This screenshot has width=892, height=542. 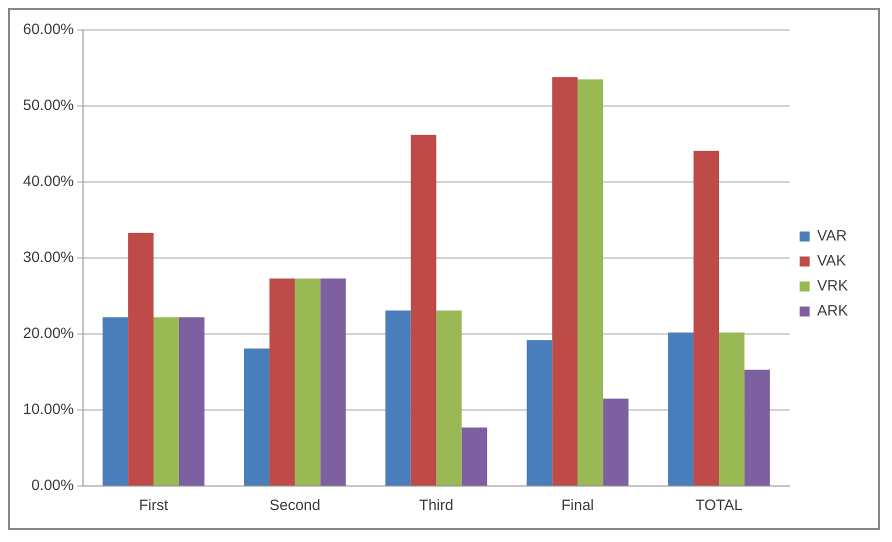 I want to click on y-tick-label: 10.00%, so click(x=48, y=409).